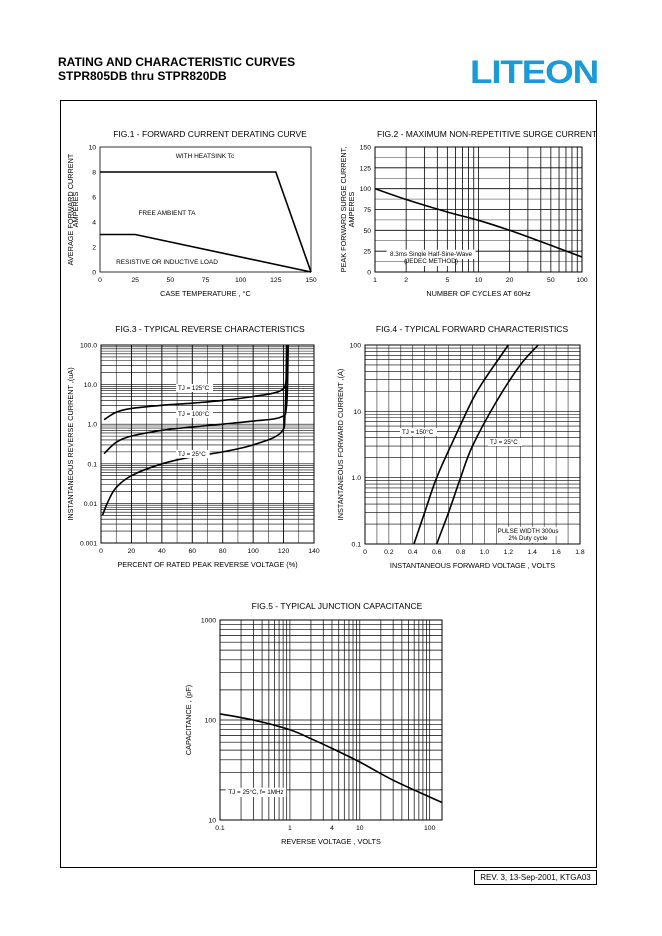 The width and height of the screenshot is (662, 936). I want to click on fig4-series-label: TJ = 150°C, so click(418, 432).